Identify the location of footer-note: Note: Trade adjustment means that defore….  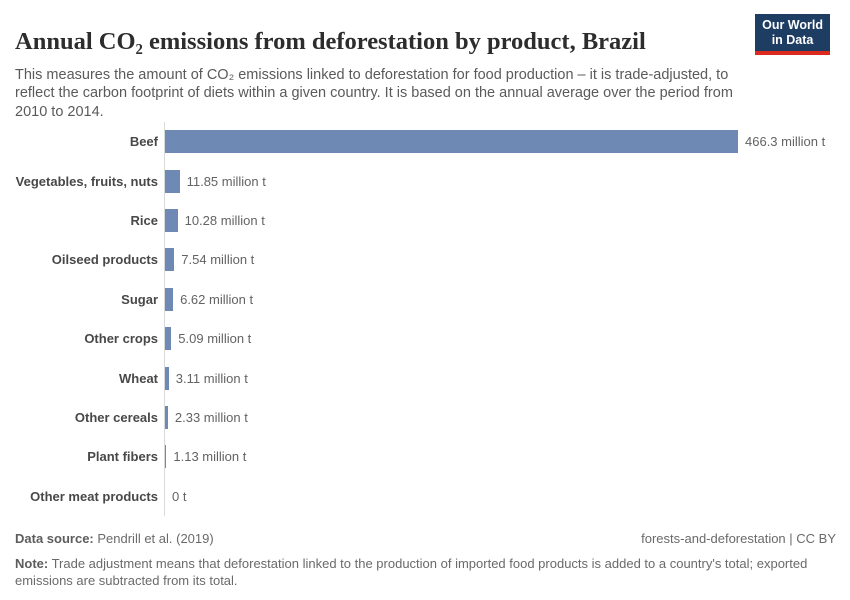
(426, 572).